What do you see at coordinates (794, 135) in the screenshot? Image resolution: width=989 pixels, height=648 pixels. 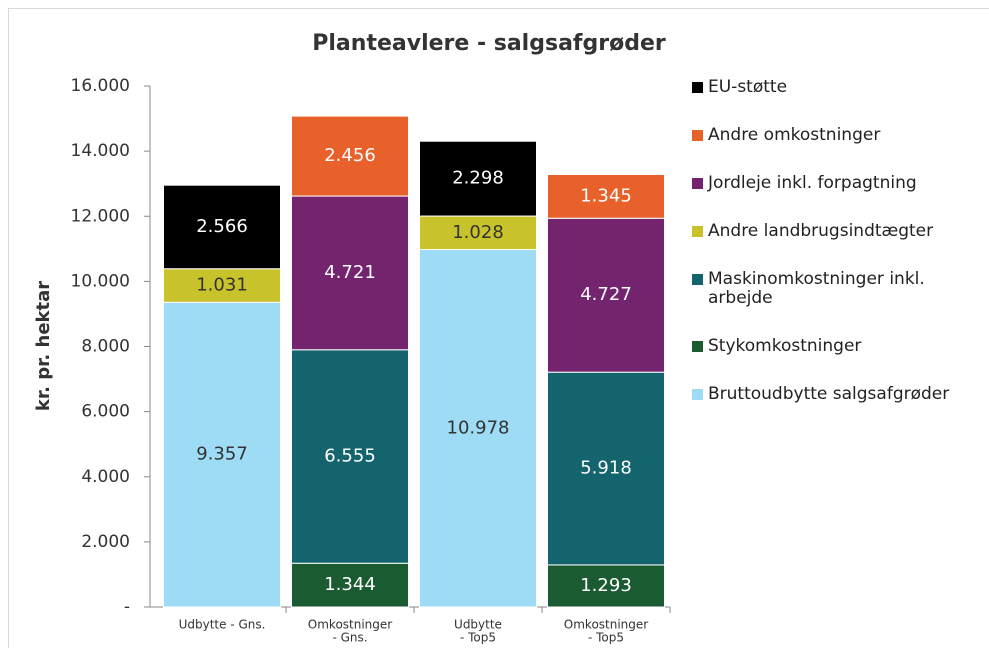 I see `legend-label: Andre omkostninger` at bounding box center [794, 135].